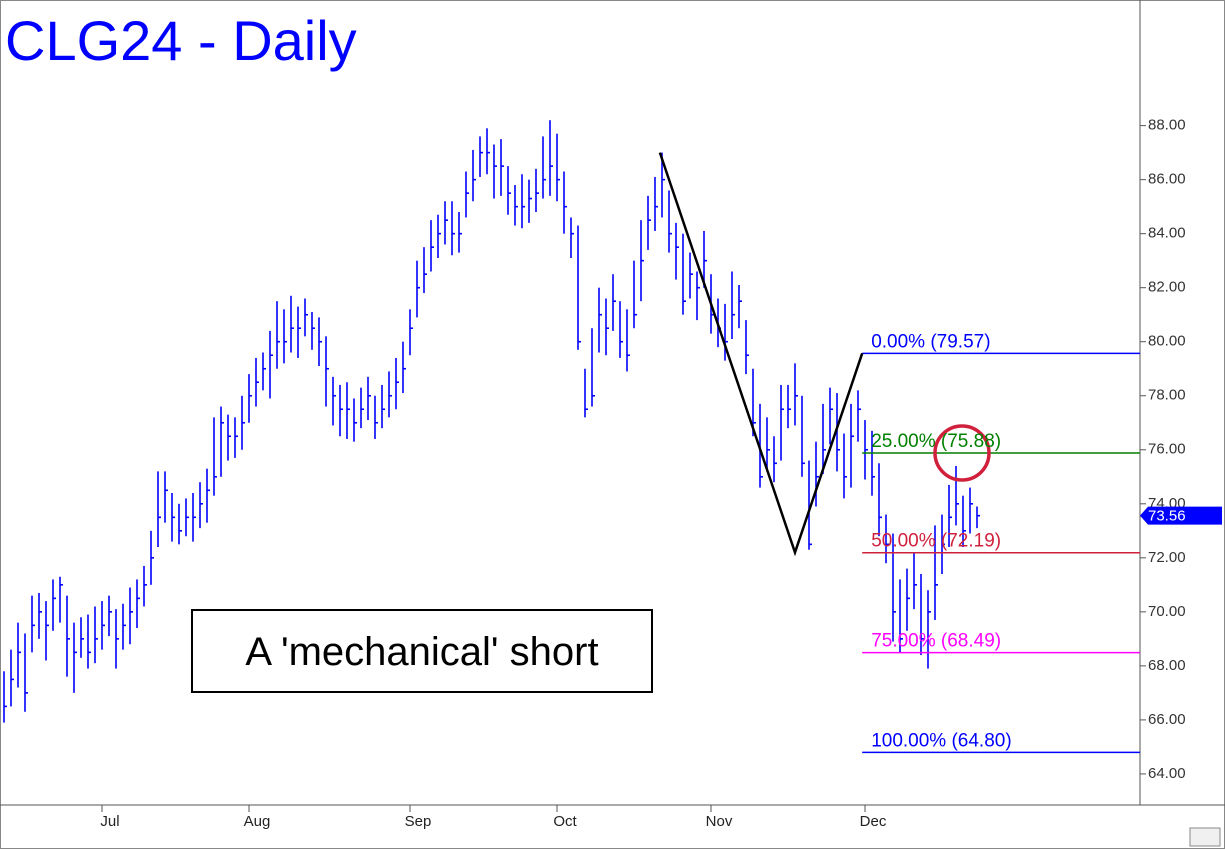 The width and height of the screenshot is (1225, 854). Describe the element at coordinates (1167, 179) in the screenshot. I see `y-tick-label: 86.00` at that location.